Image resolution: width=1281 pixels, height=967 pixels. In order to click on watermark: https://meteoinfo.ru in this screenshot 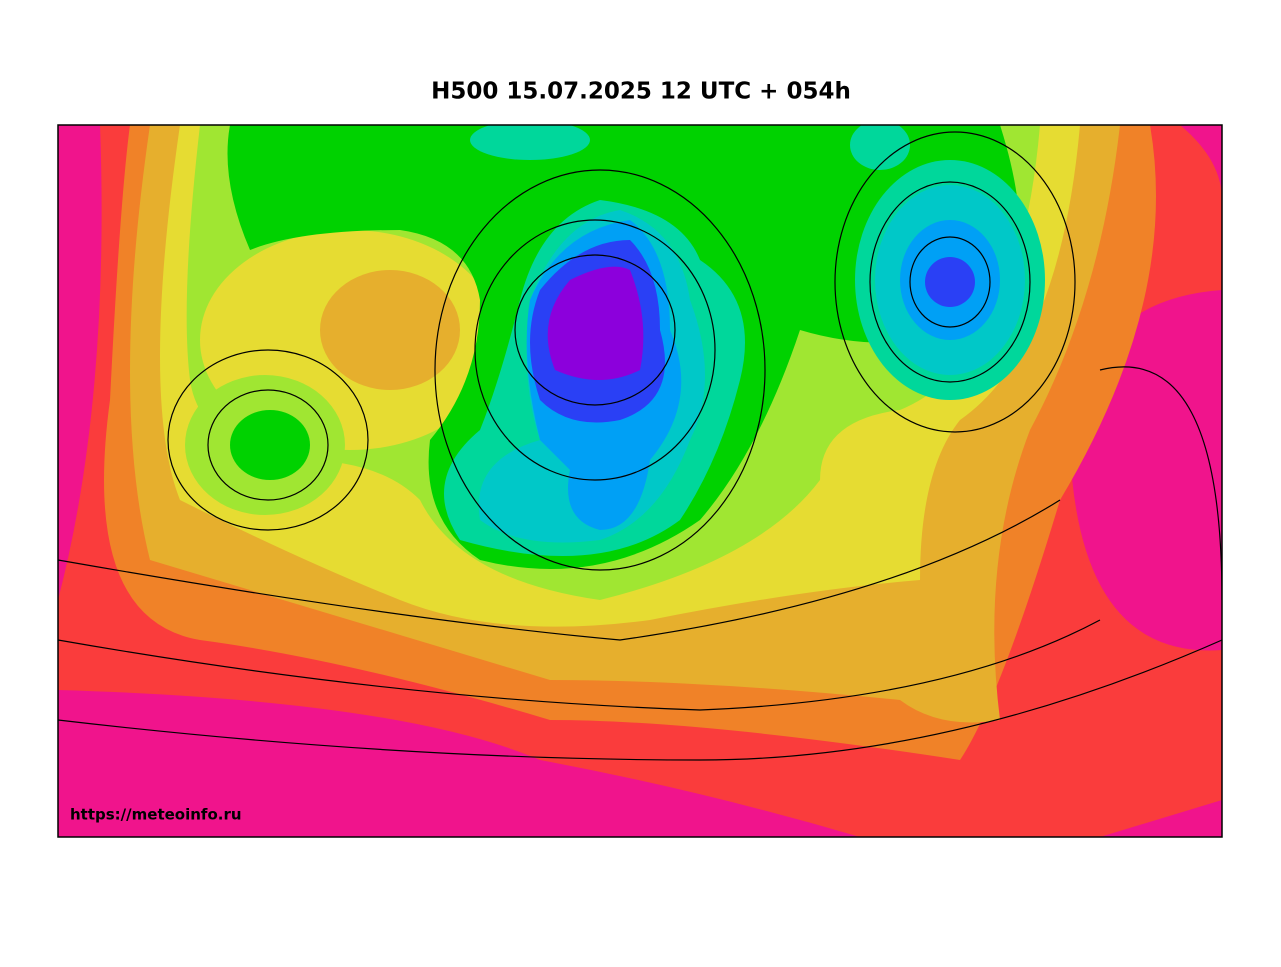, I will do `click(156, 815)`.